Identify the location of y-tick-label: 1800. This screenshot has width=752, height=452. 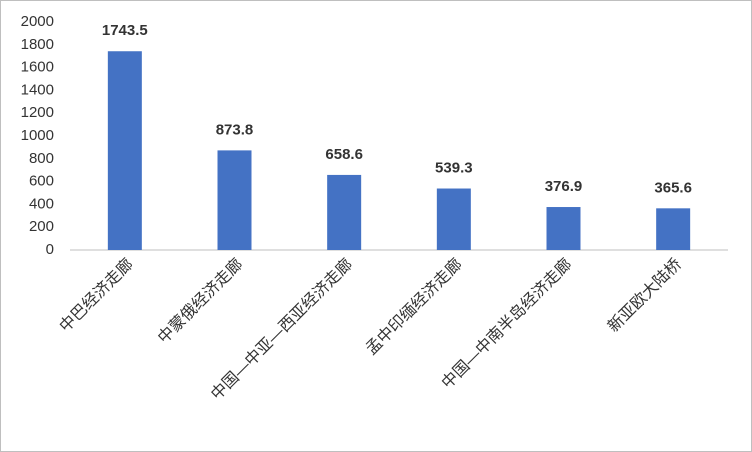
(37, 44).